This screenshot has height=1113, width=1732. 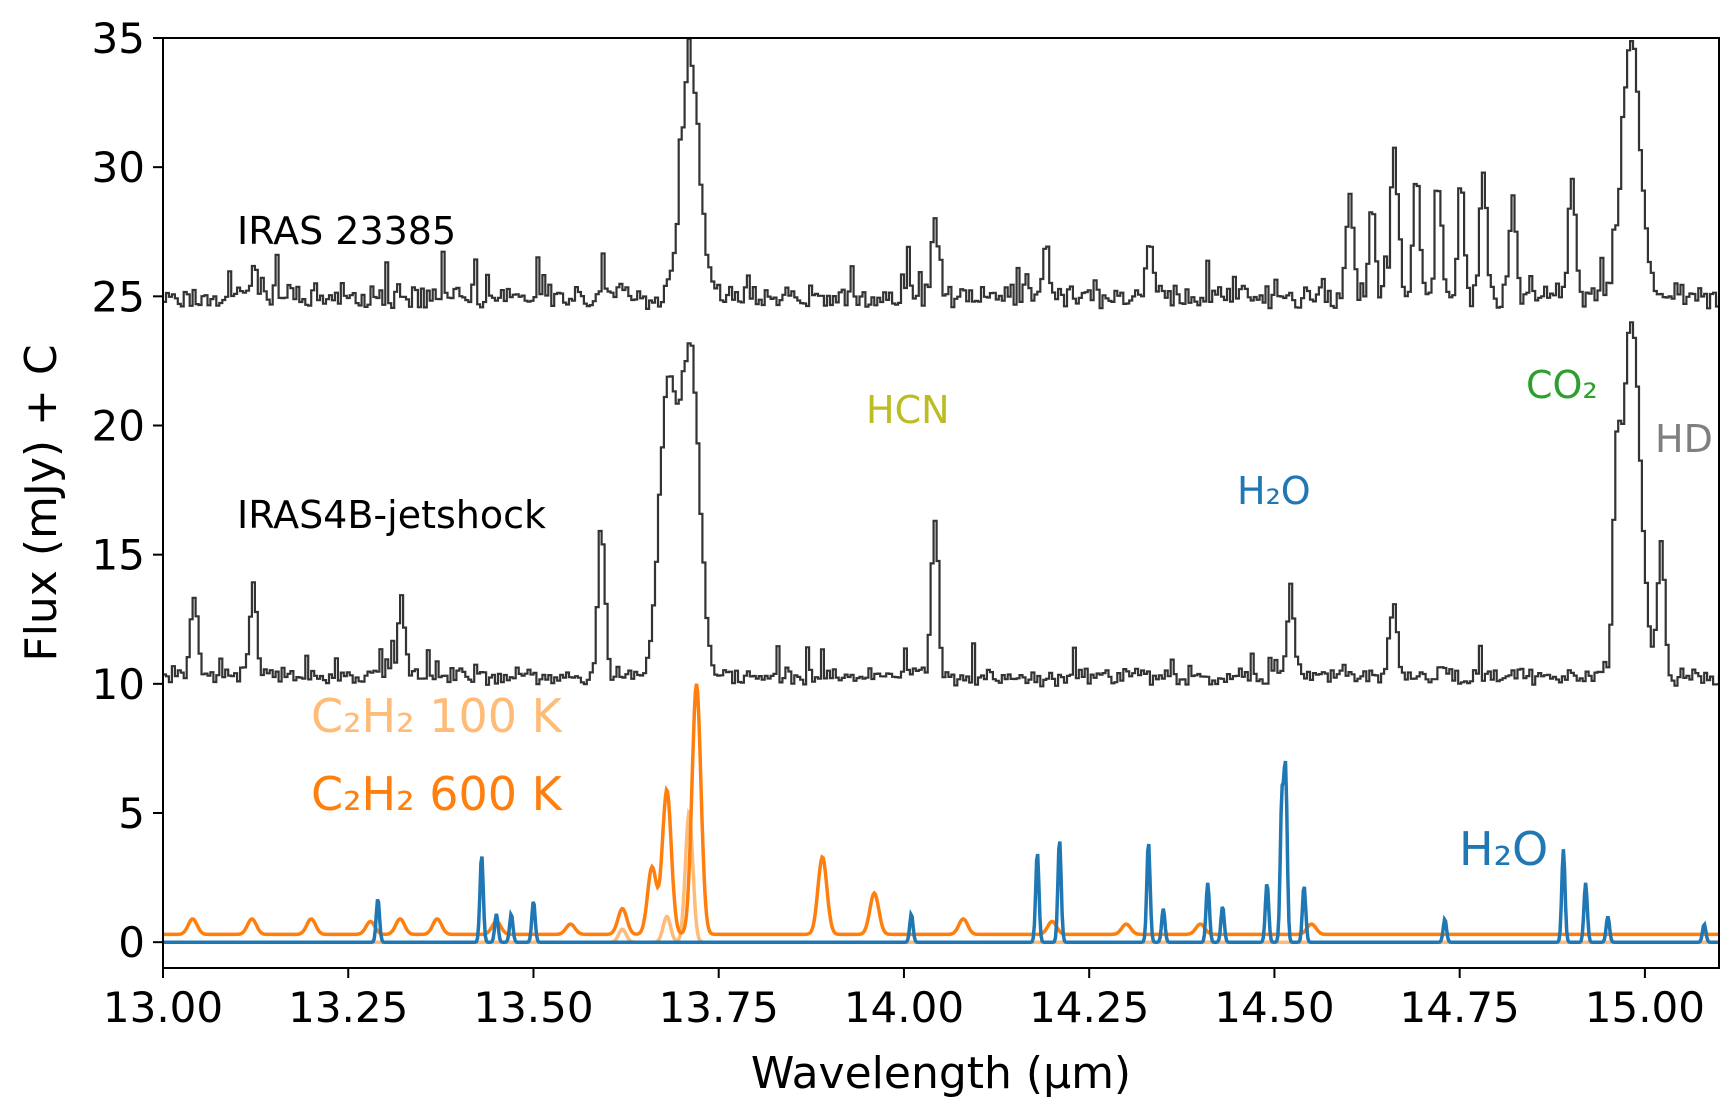 I want to click on label-c2h2-100k: C₂H₂ 100 K, so click(x=437, y=716).